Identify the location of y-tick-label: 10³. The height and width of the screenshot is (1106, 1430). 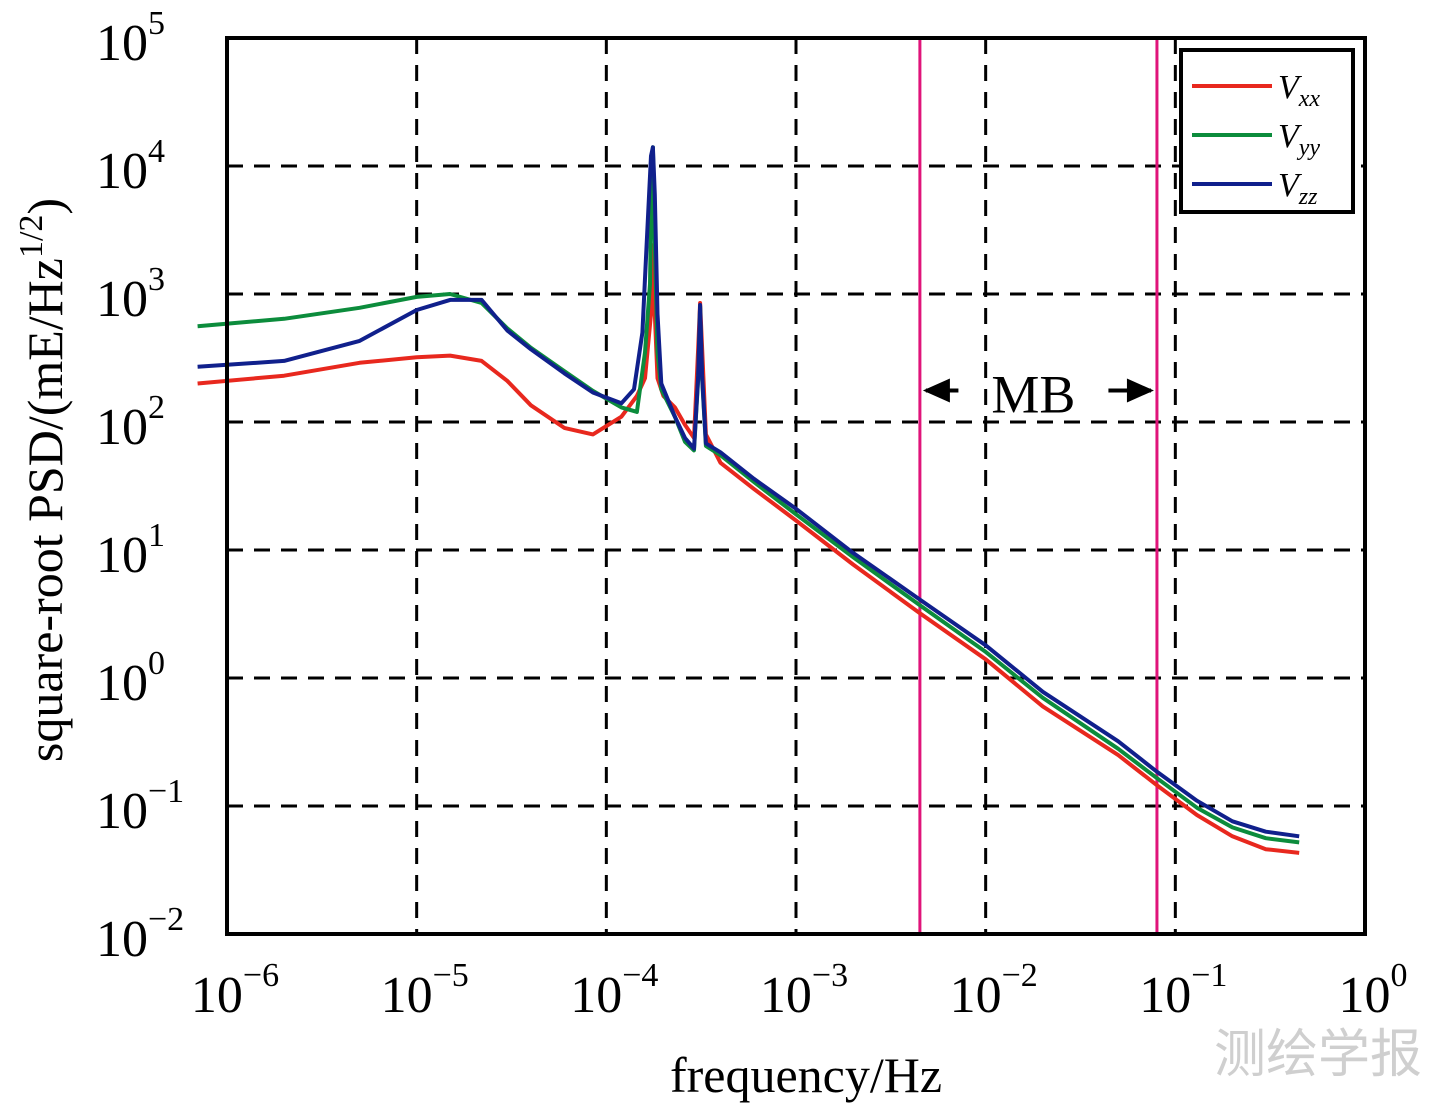
(130, 294).